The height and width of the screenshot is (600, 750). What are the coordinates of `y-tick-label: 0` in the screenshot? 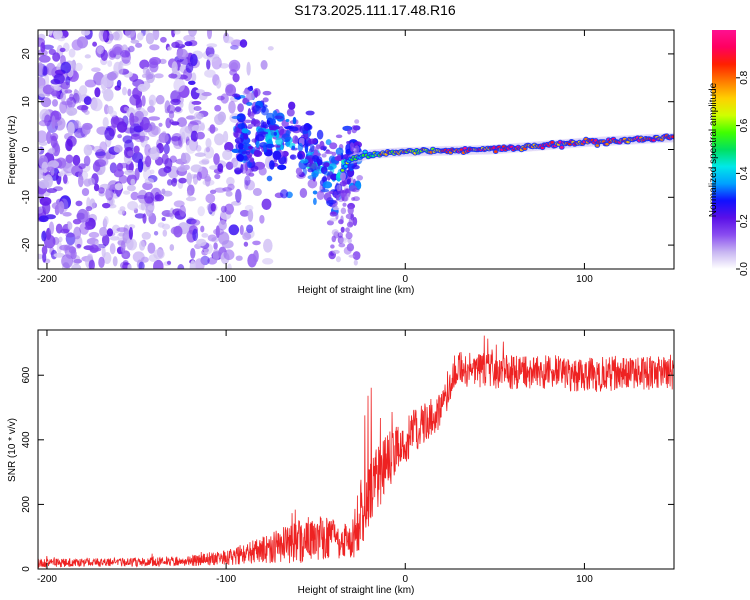 It's located at (26, 569).